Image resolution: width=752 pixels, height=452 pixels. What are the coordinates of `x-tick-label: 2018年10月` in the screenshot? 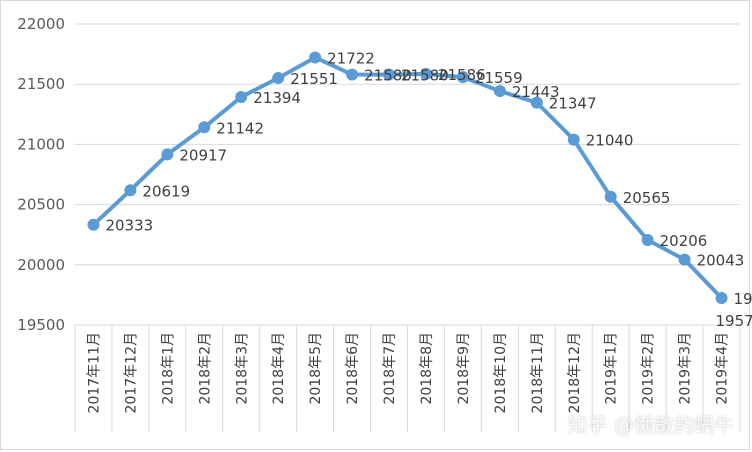 It's located at (501, 372).